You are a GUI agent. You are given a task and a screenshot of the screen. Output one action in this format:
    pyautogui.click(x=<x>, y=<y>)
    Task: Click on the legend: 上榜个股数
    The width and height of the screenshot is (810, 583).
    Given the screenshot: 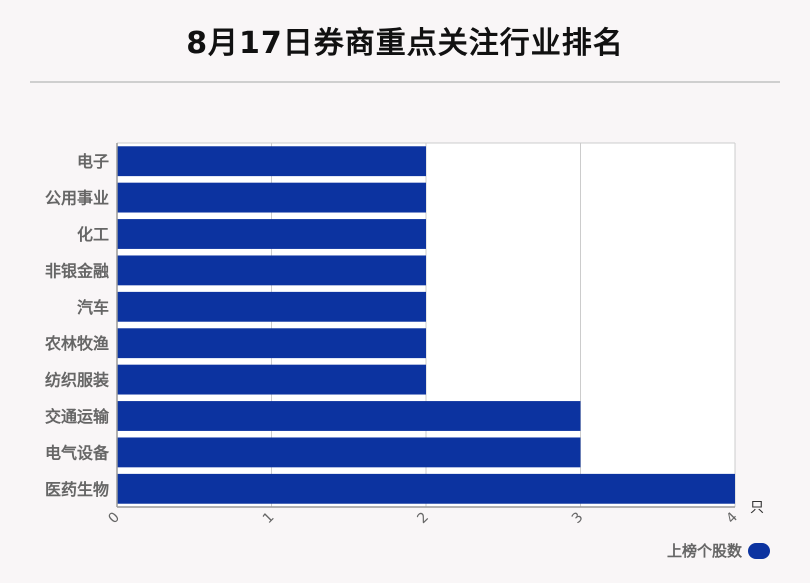 What is the action you would take?
    pyautogui.click(x=718, y=550)
    